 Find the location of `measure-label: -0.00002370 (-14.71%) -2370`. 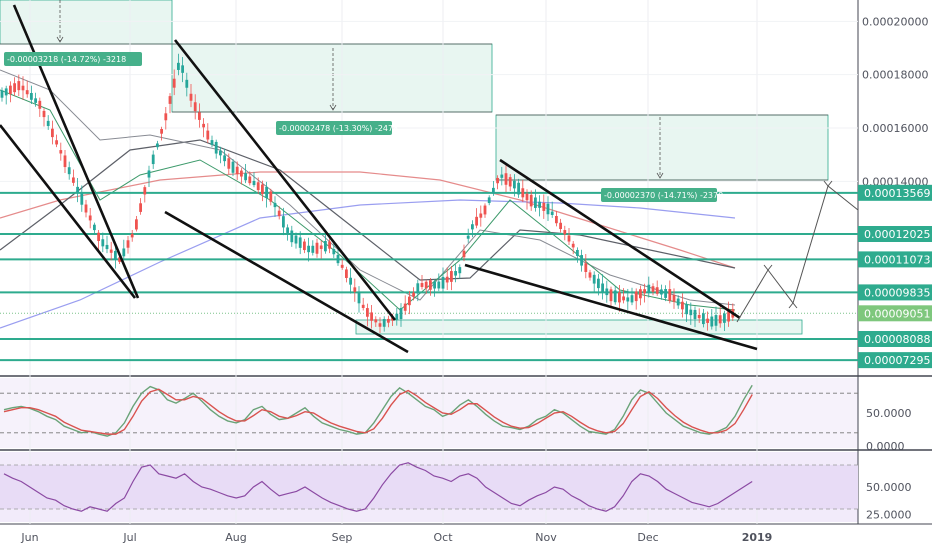

measure-label: -0.00002370 (-14.71%) -2370 is located at coordinates (663, 195).